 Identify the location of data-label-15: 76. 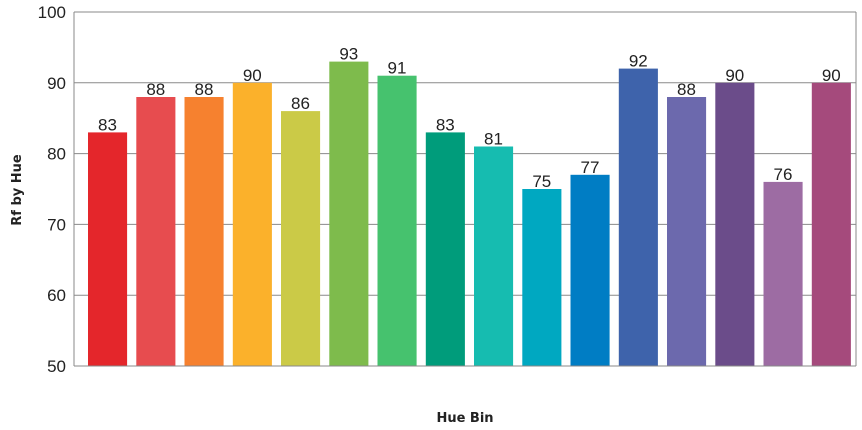
(783, 174).